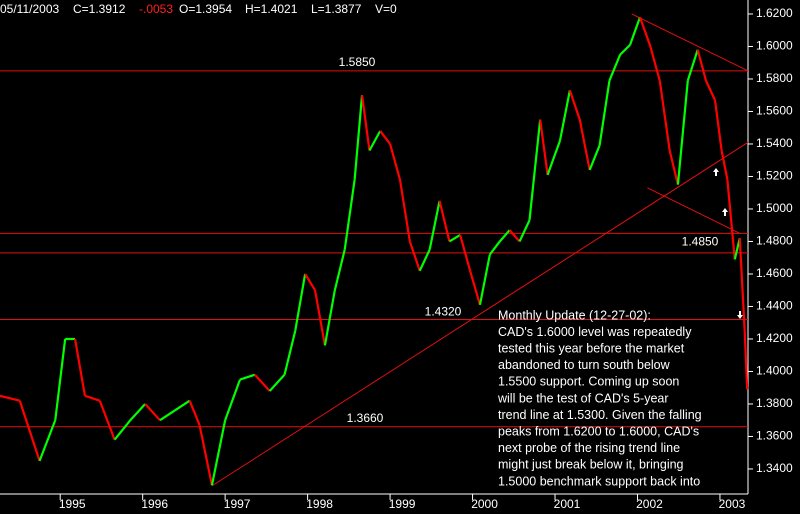 This screenshot has height=514, width=800. Describe the element at coordinates (774, 208) in the screenshot. I see `y-tick-label: 1.5000` at that location.